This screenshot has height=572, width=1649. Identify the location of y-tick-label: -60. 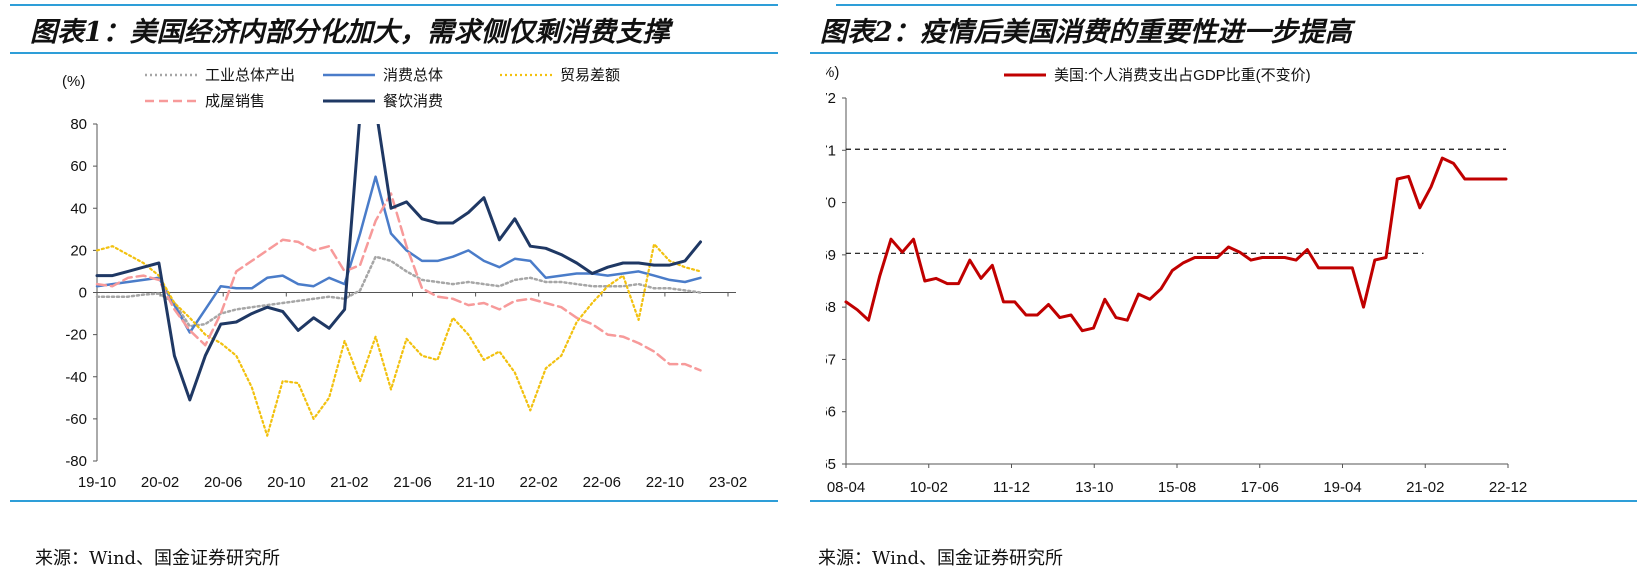
(76, 419).